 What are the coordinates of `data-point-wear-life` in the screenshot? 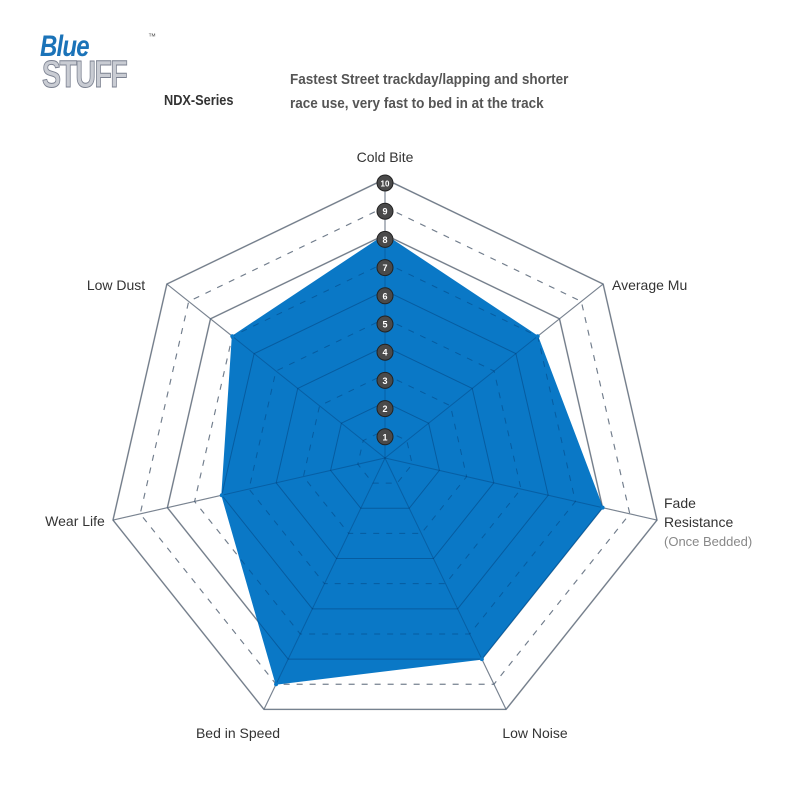 It's located at (221, 495).